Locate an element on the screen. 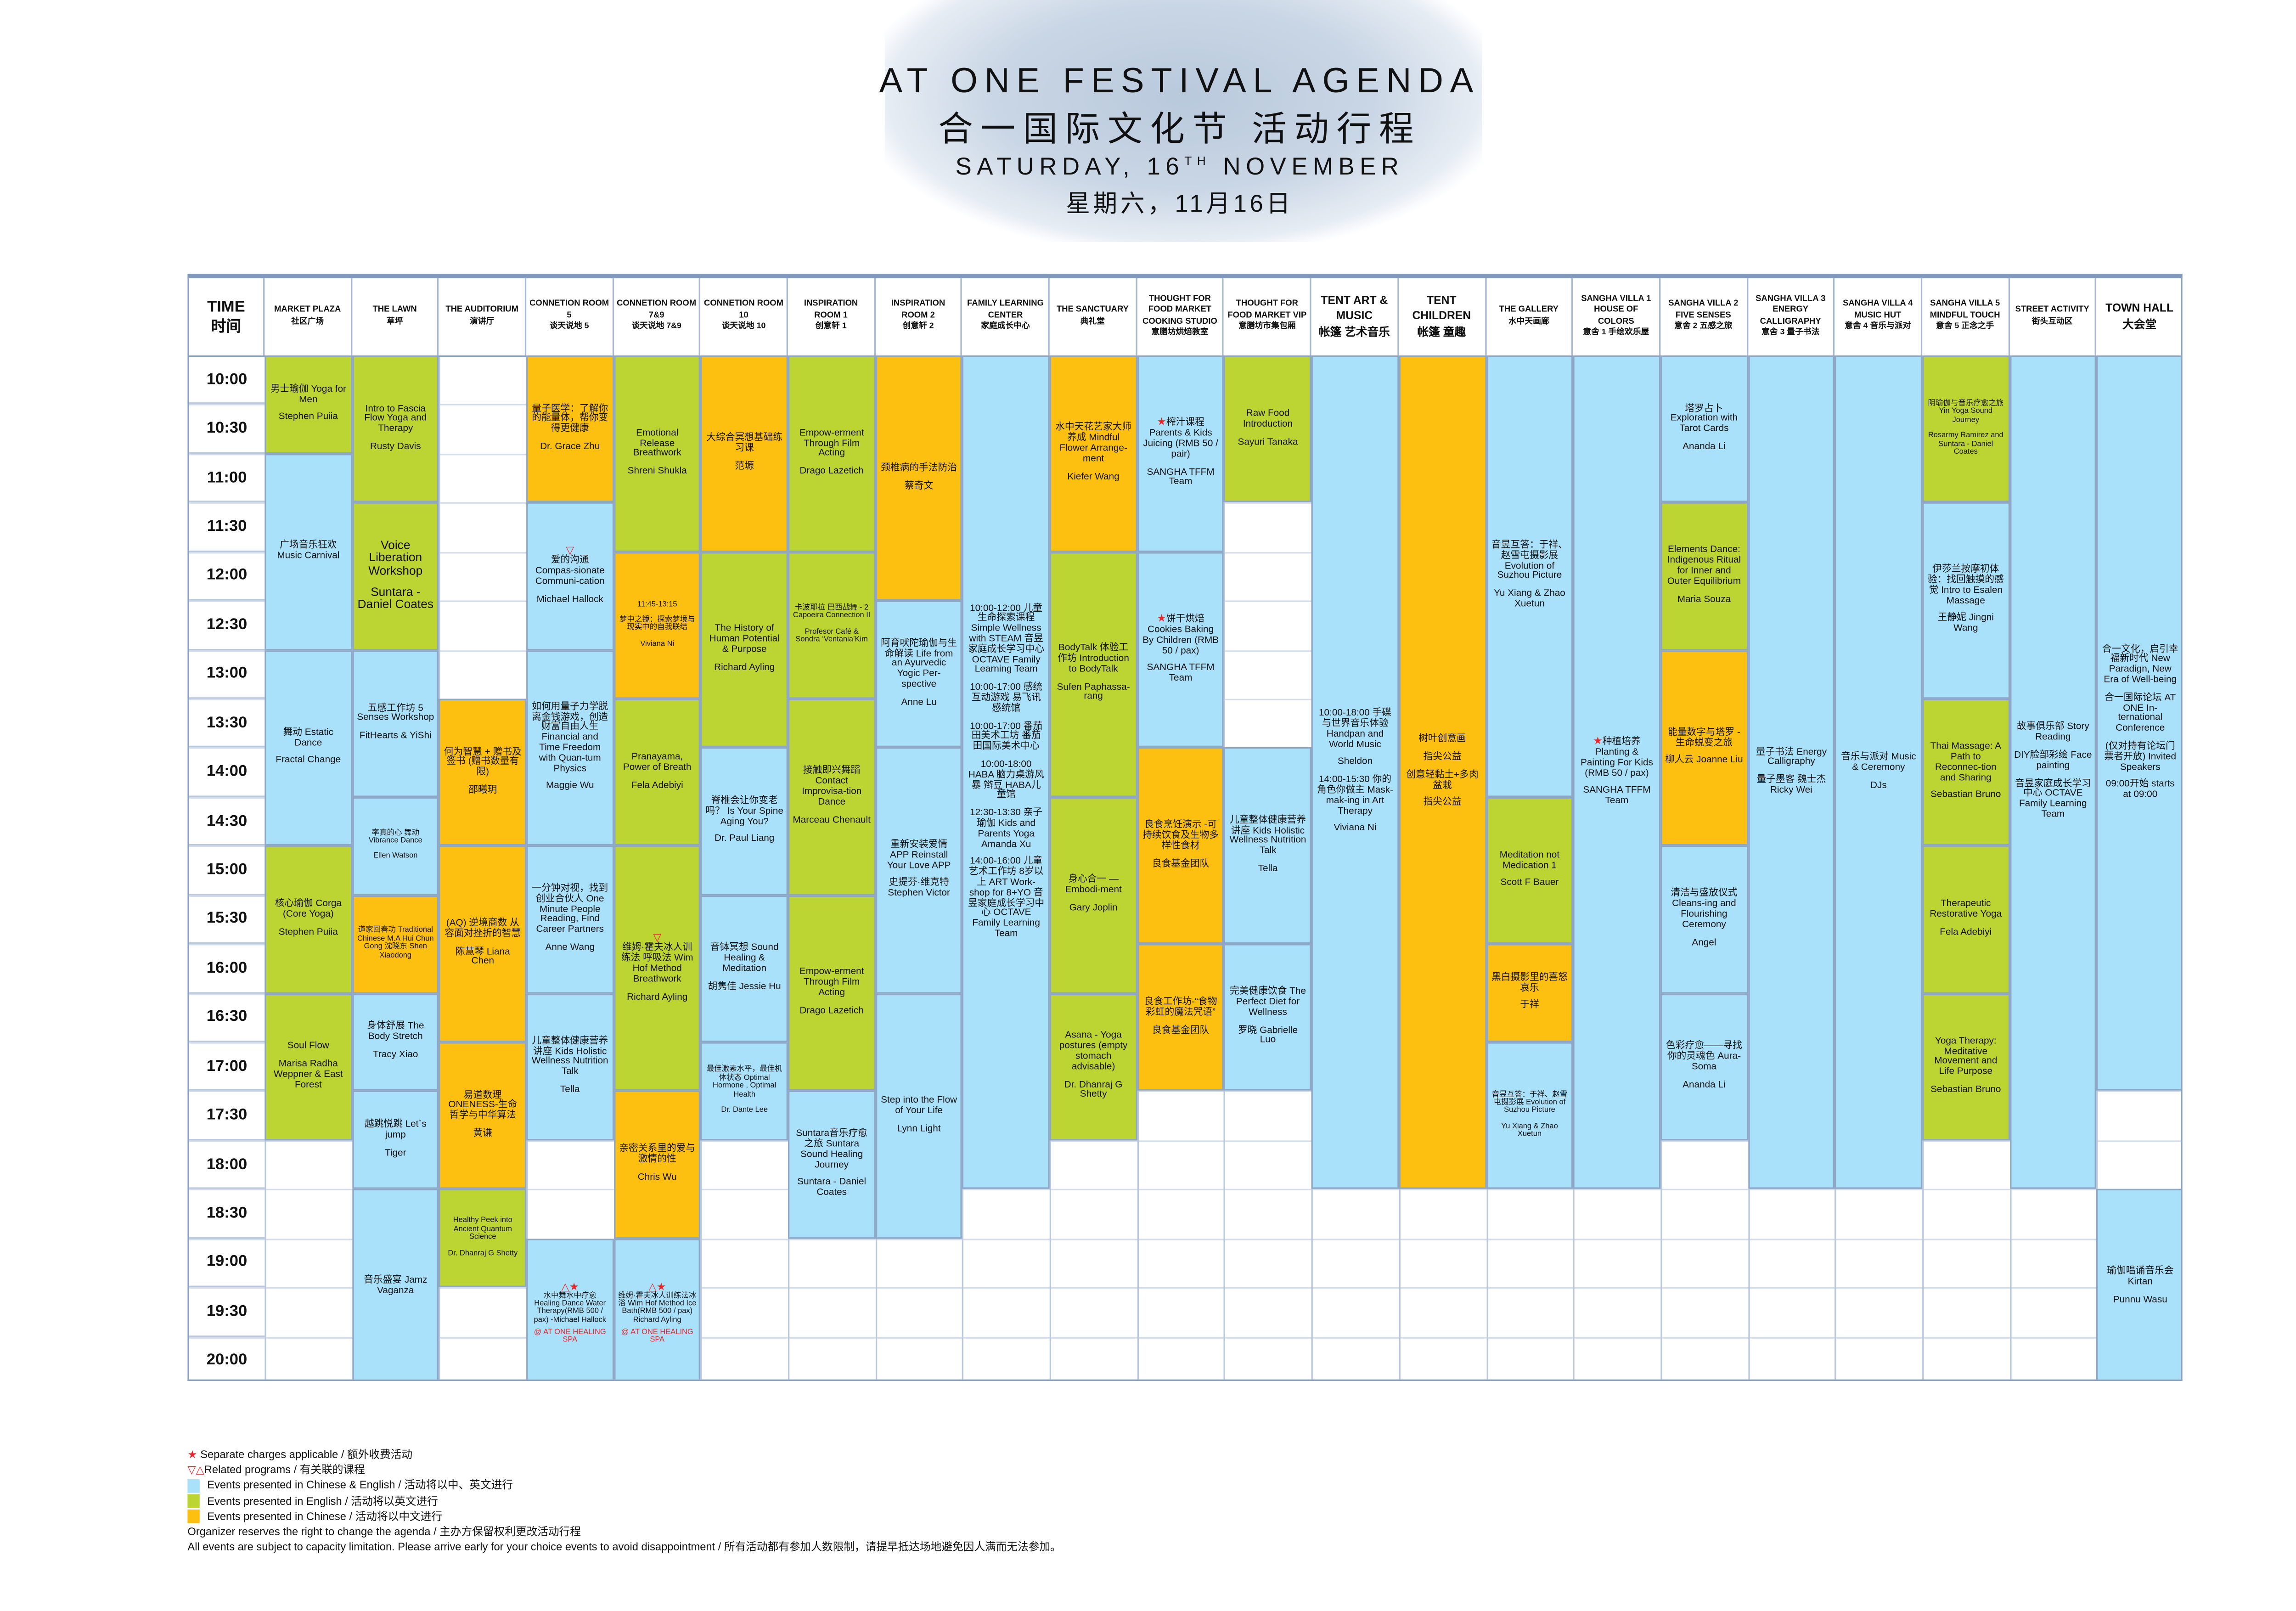 The width and height of the screenshot is (2296, 1611). legend-item-english: Events presented in English / 活动将以英文进行 is located at coordinates (624, 1502).